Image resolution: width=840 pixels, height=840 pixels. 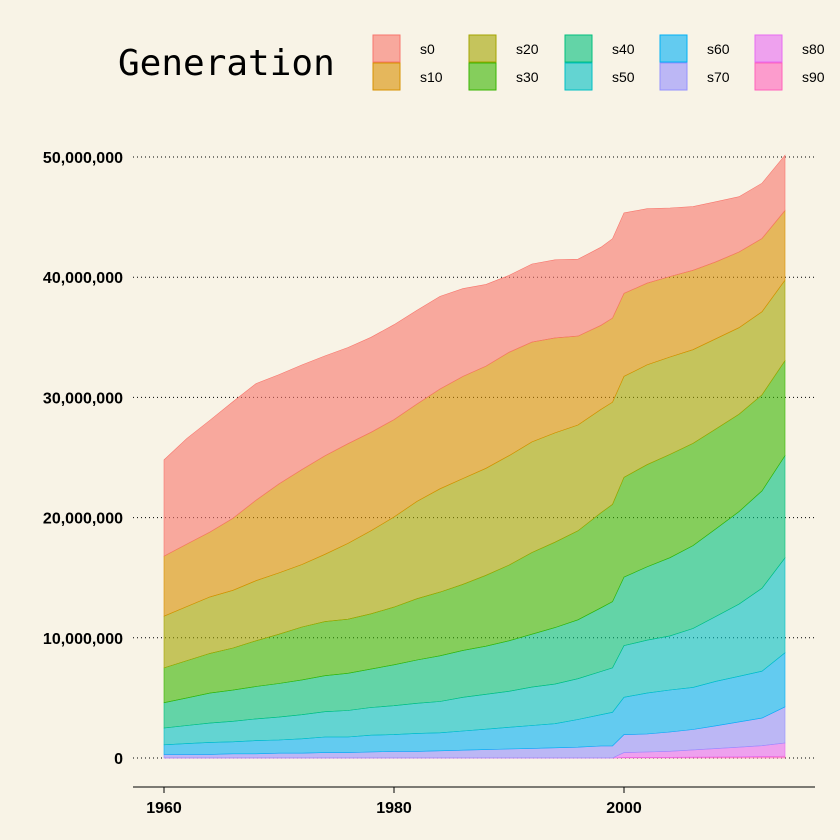 I want to click on x-axis: 1960 1980 2000, so click(x=474, y=801).